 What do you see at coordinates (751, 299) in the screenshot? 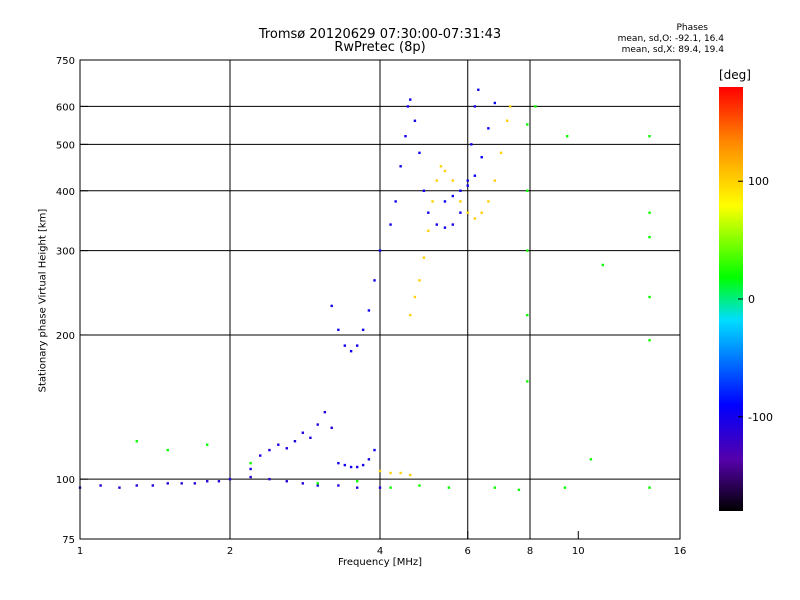
I see `colorbar-tick-label: 0` at bounding box center [751, 299].